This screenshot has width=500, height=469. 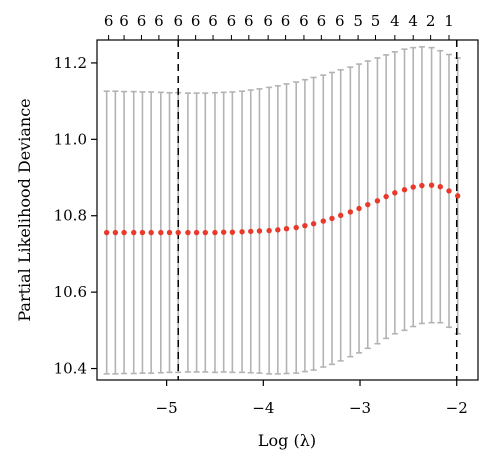 What do you see at coordinates (431, 21) in the screenshot?
I see `top-tick-label: 2` at bounding box center [431, 21].